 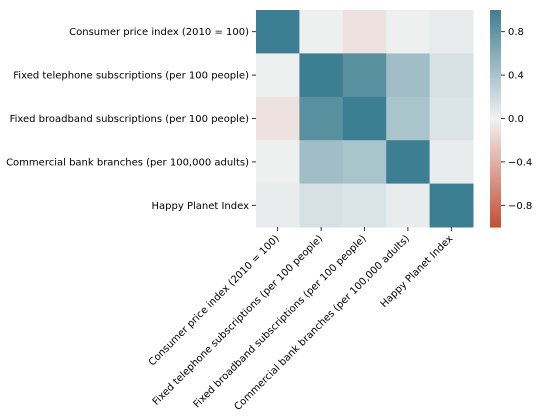 I want to click on colorbar-tick-label: 0.8, so click(x=516, y=32).